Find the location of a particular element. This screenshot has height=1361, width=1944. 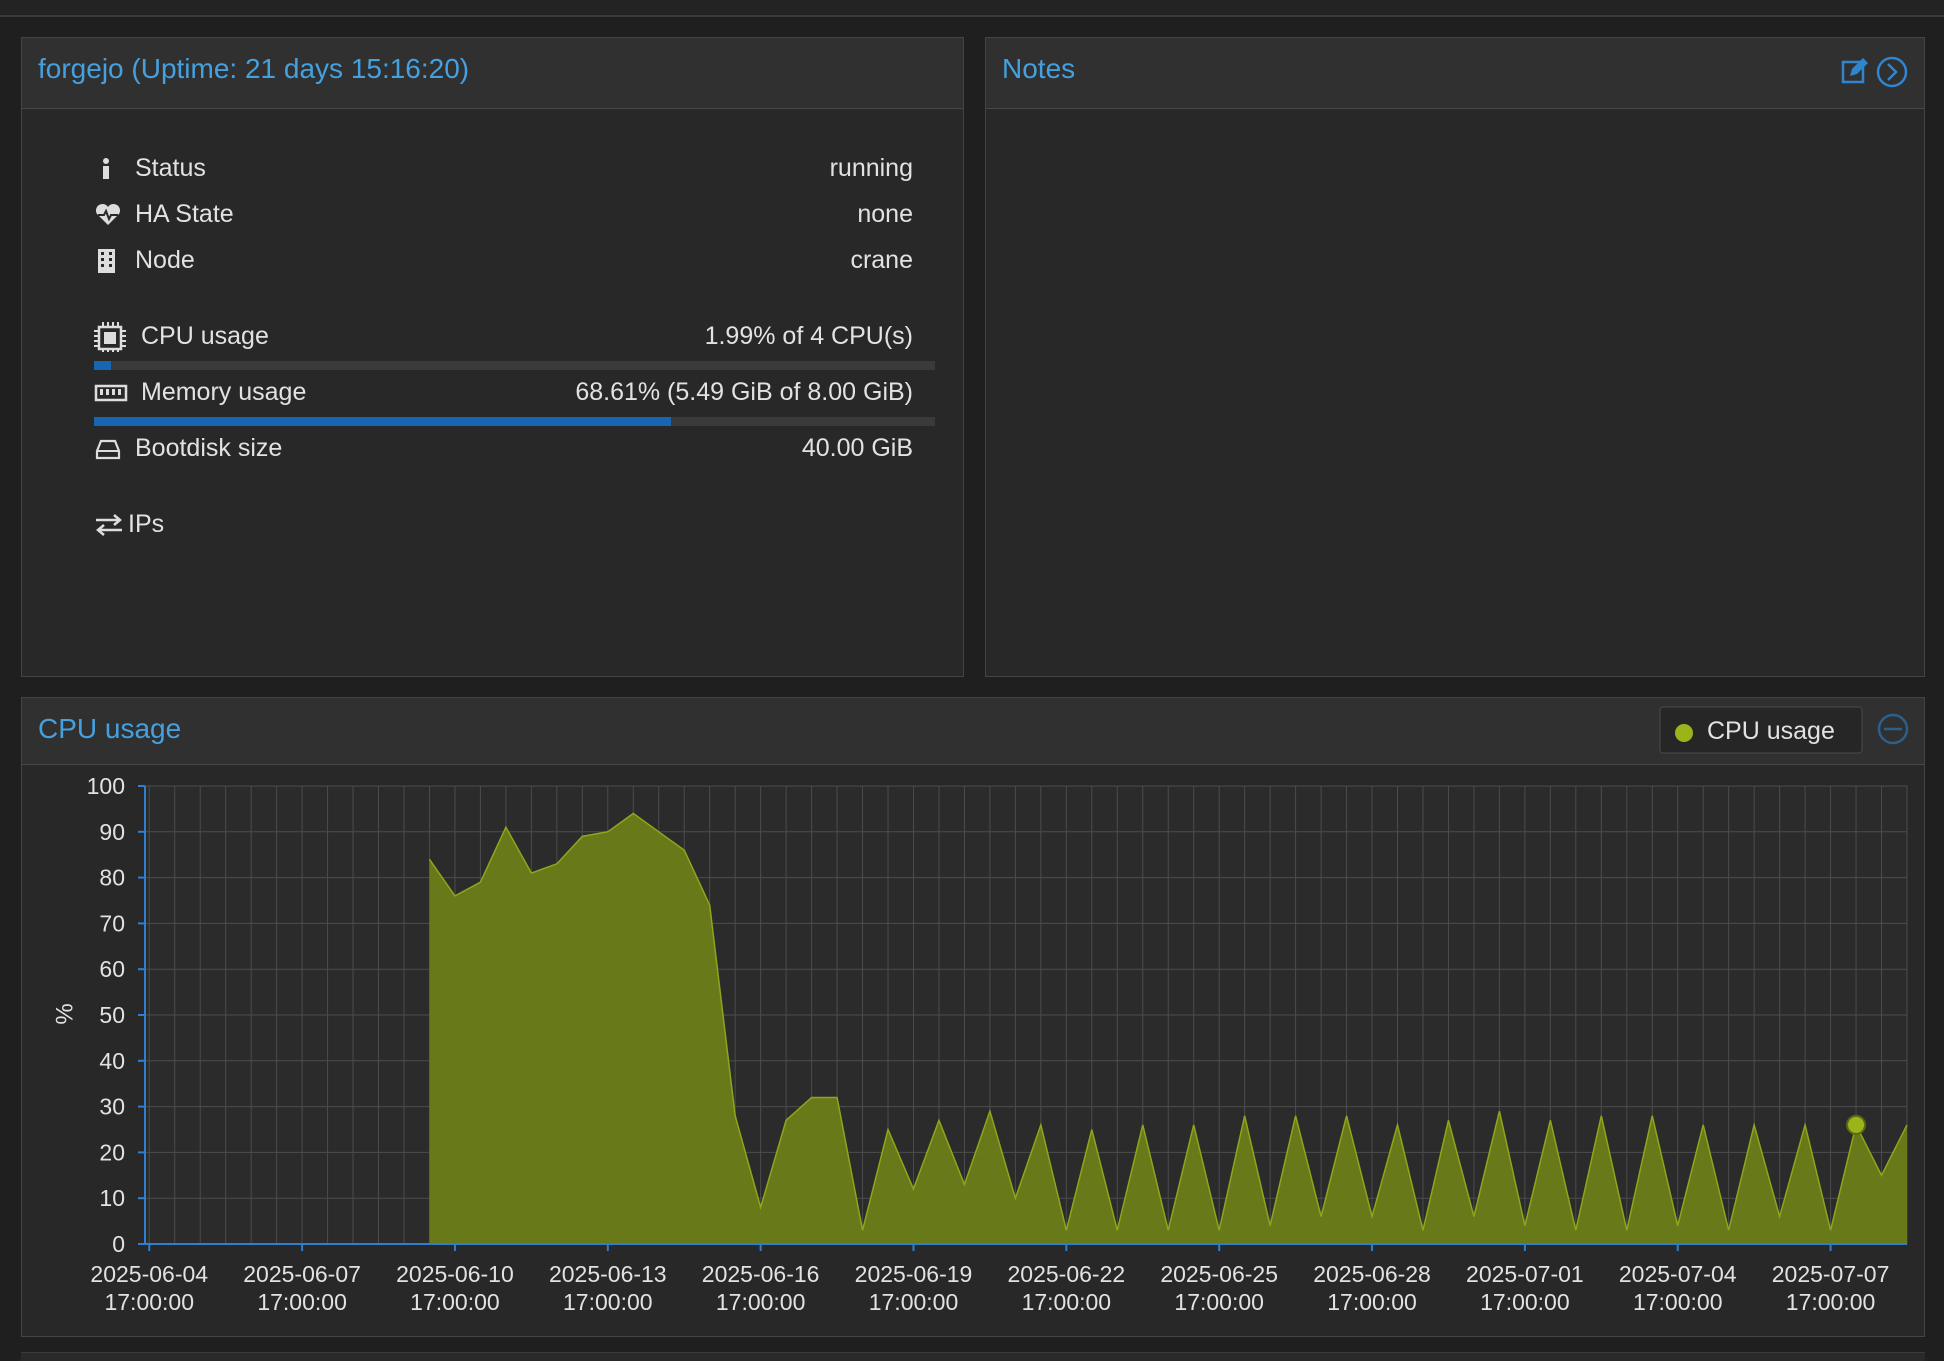

disk-icon is located at coordinates (108, 449).